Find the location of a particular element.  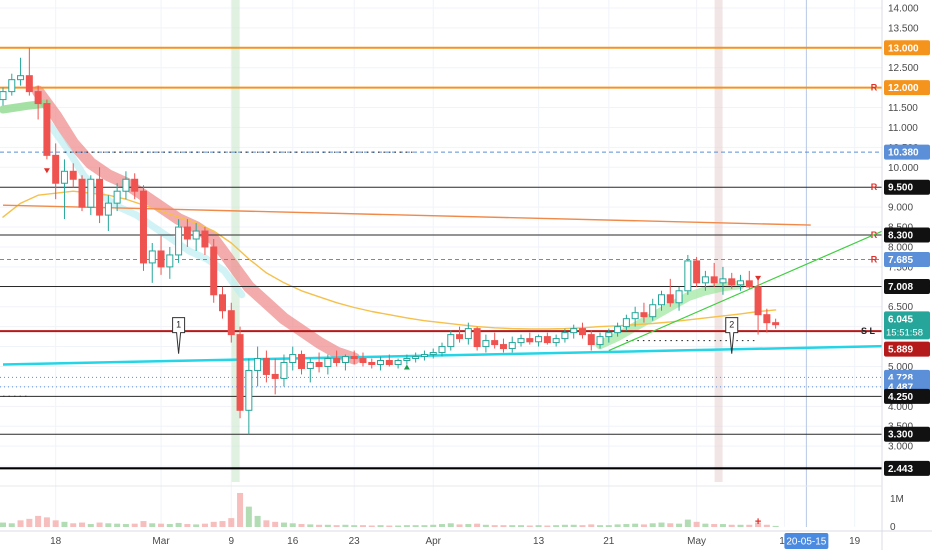

price-tag-13.000-box is located at coordinates (907, 48).